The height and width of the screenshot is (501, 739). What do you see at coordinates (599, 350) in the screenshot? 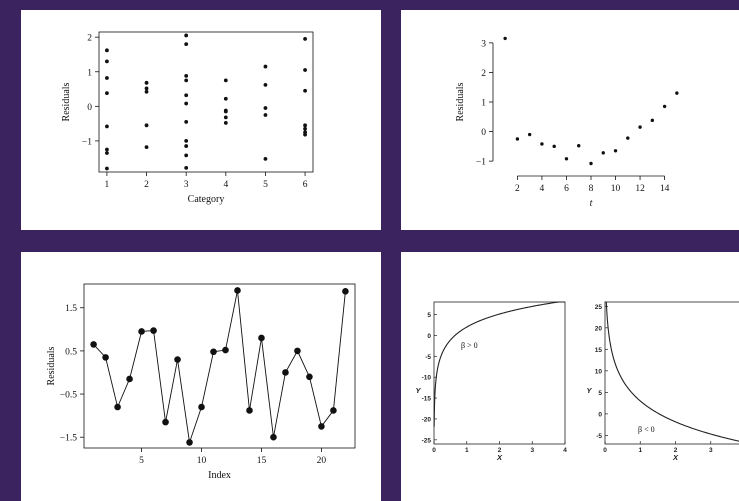
I see `y-tick-label: 15` at bounding box center [599, 350].